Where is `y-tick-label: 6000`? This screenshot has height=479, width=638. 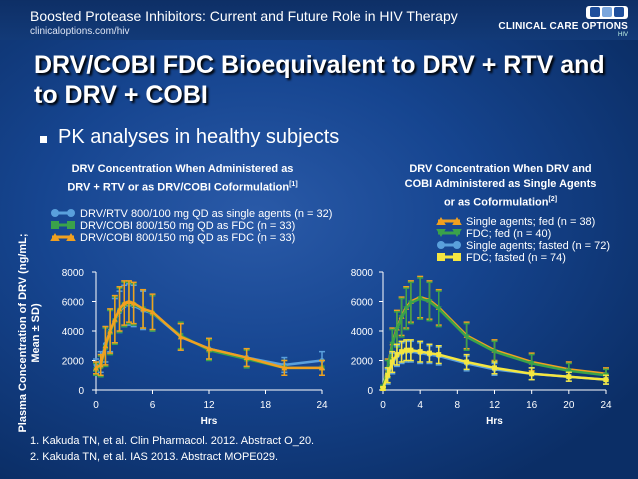
y-tick-label: 6000 is located at coordinates (73, 303).